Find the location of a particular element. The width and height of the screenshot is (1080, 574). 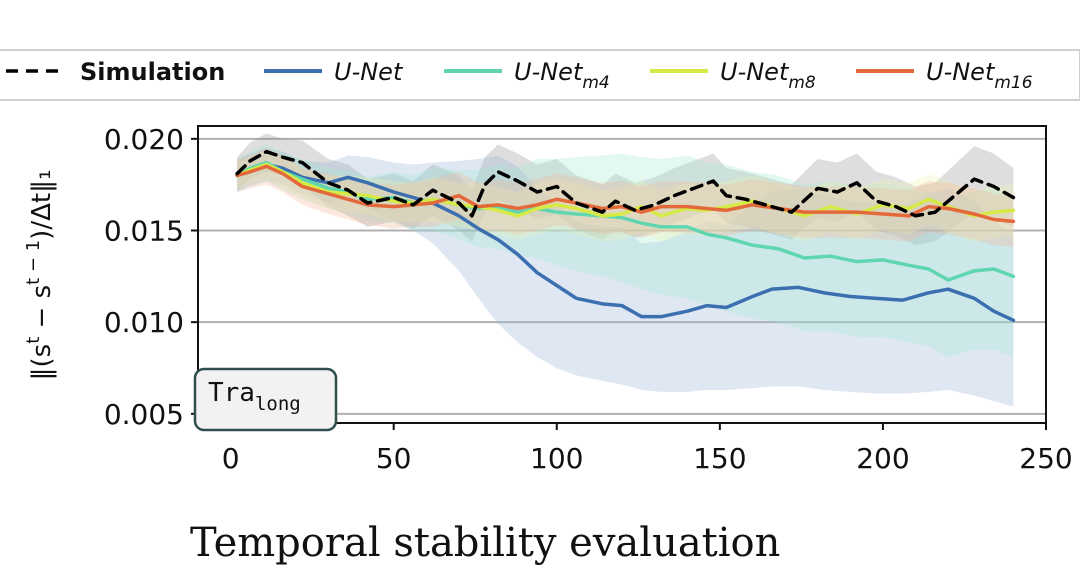

legend-label-unet-m8-base: U-Net is located at coordinates (755, 72).